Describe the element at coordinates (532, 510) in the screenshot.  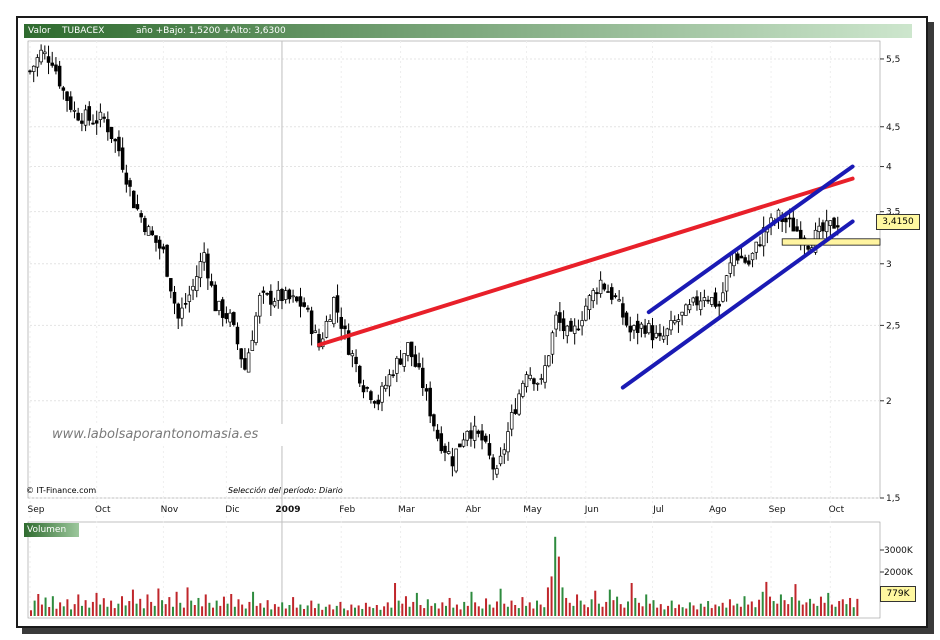
I see `time-tick-label: May` at that location.